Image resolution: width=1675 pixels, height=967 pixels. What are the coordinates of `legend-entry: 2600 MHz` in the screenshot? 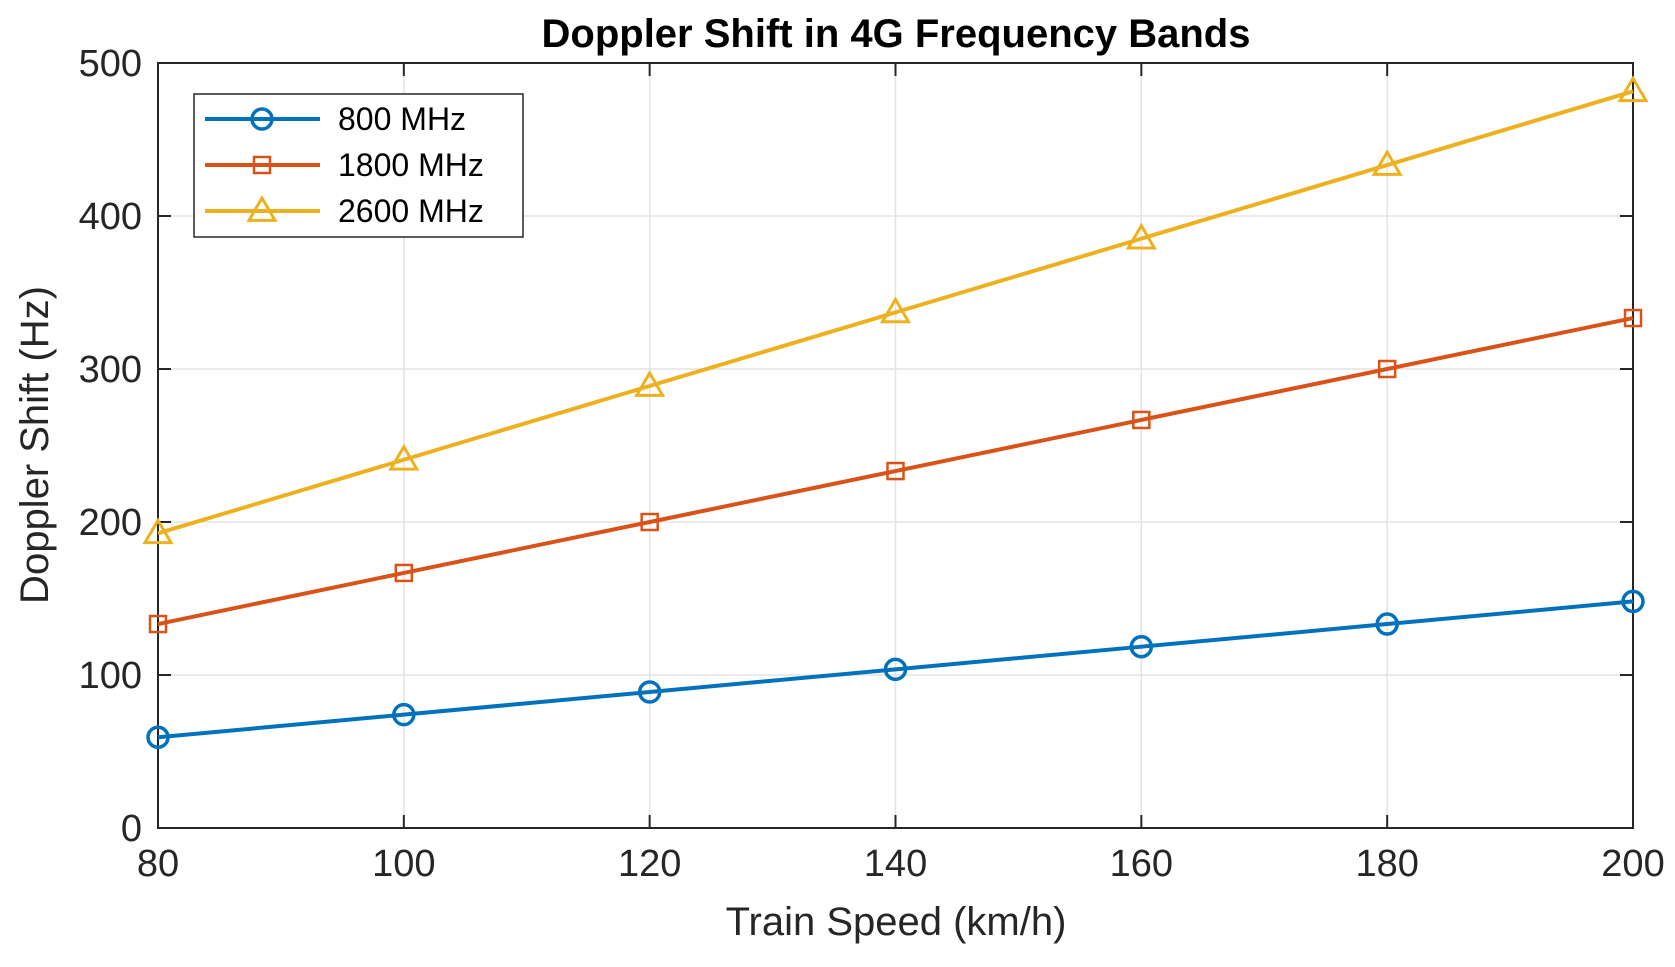 It's located at (344, 211).